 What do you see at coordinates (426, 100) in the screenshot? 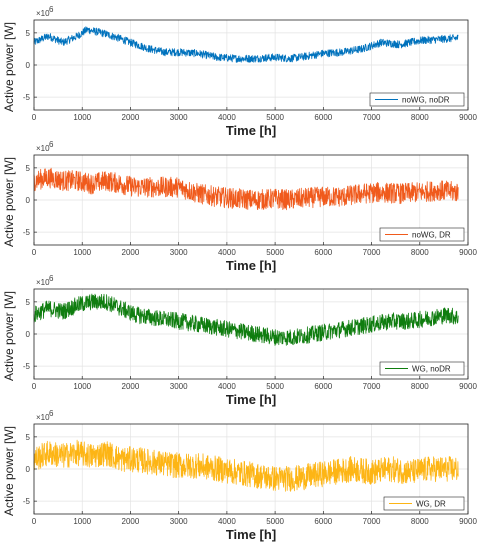
I see `legend-label: noWG, noDR` at bounding box center [426, 100].